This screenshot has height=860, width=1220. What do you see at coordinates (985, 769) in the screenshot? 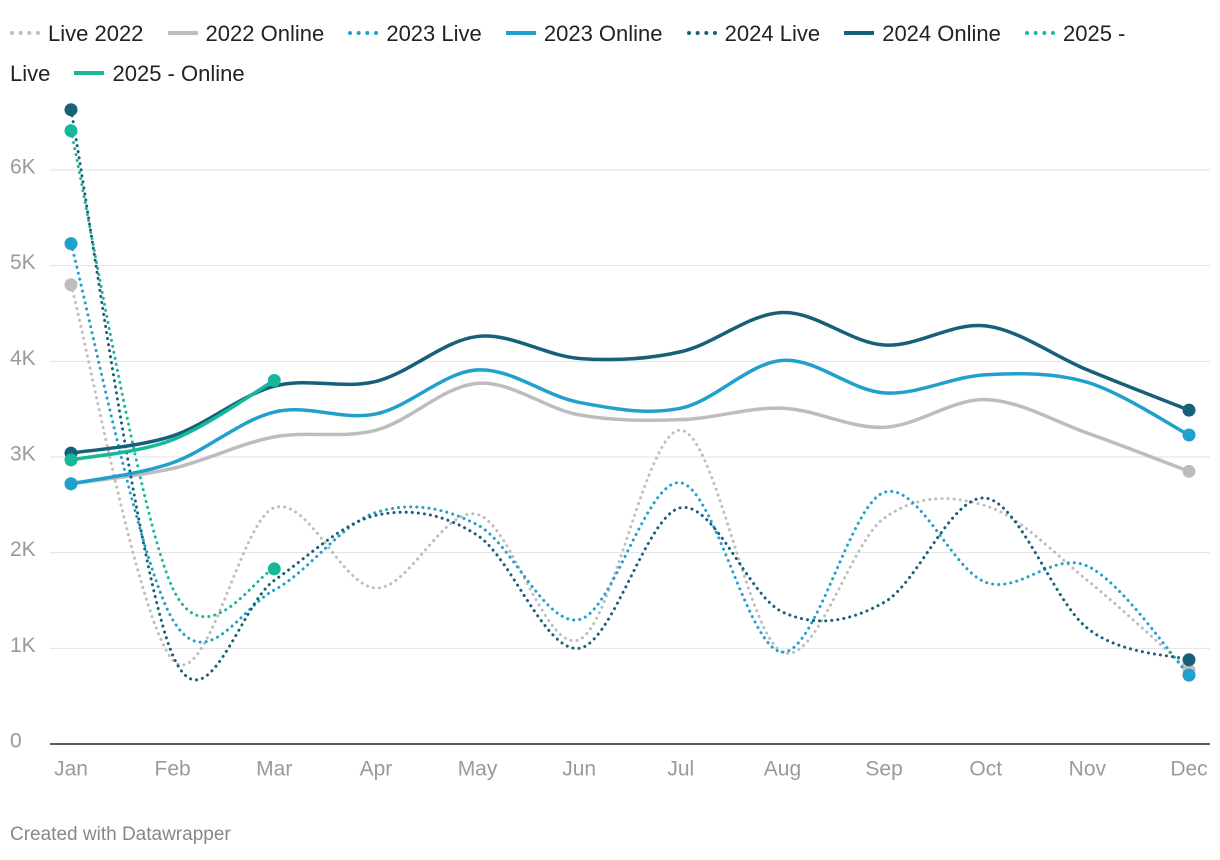
I see `x-tick-label: Oct` at bounding box center [985, 769].